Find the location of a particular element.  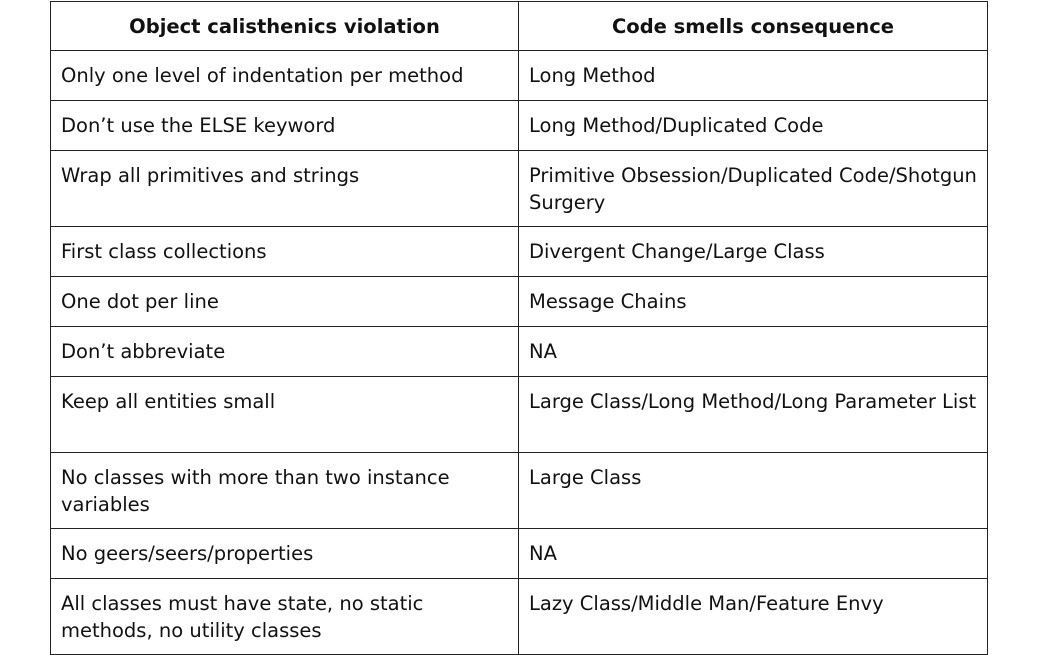

consequence-cell: Message Chains is located at coordinates (753, 301).